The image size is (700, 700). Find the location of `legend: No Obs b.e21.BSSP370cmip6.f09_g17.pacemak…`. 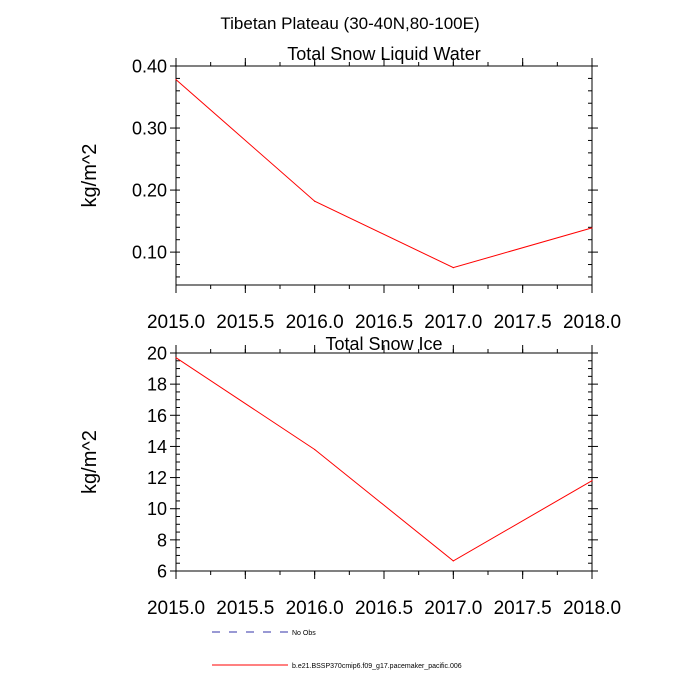

legend: No Obs b.e21.BSSP370cmip6.f09_g17.pacemak… is located at coordinates (337, 650).